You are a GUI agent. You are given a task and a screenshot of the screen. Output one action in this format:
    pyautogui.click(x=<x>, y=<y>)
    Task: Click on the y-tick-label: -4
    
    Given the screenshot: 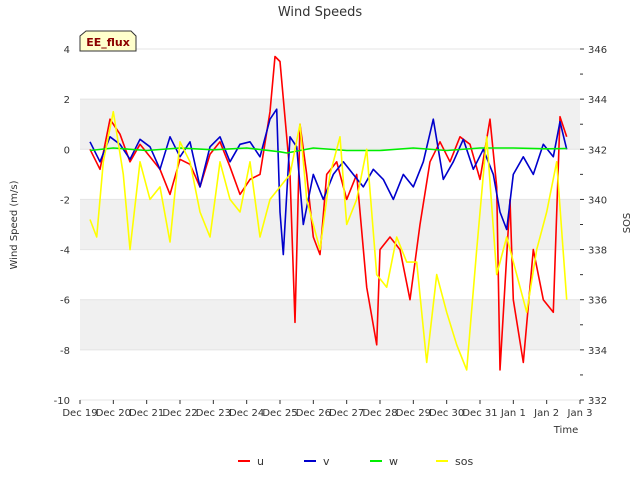 What is the action you would take?
    pyautogui.click(x=65, y=251)
    